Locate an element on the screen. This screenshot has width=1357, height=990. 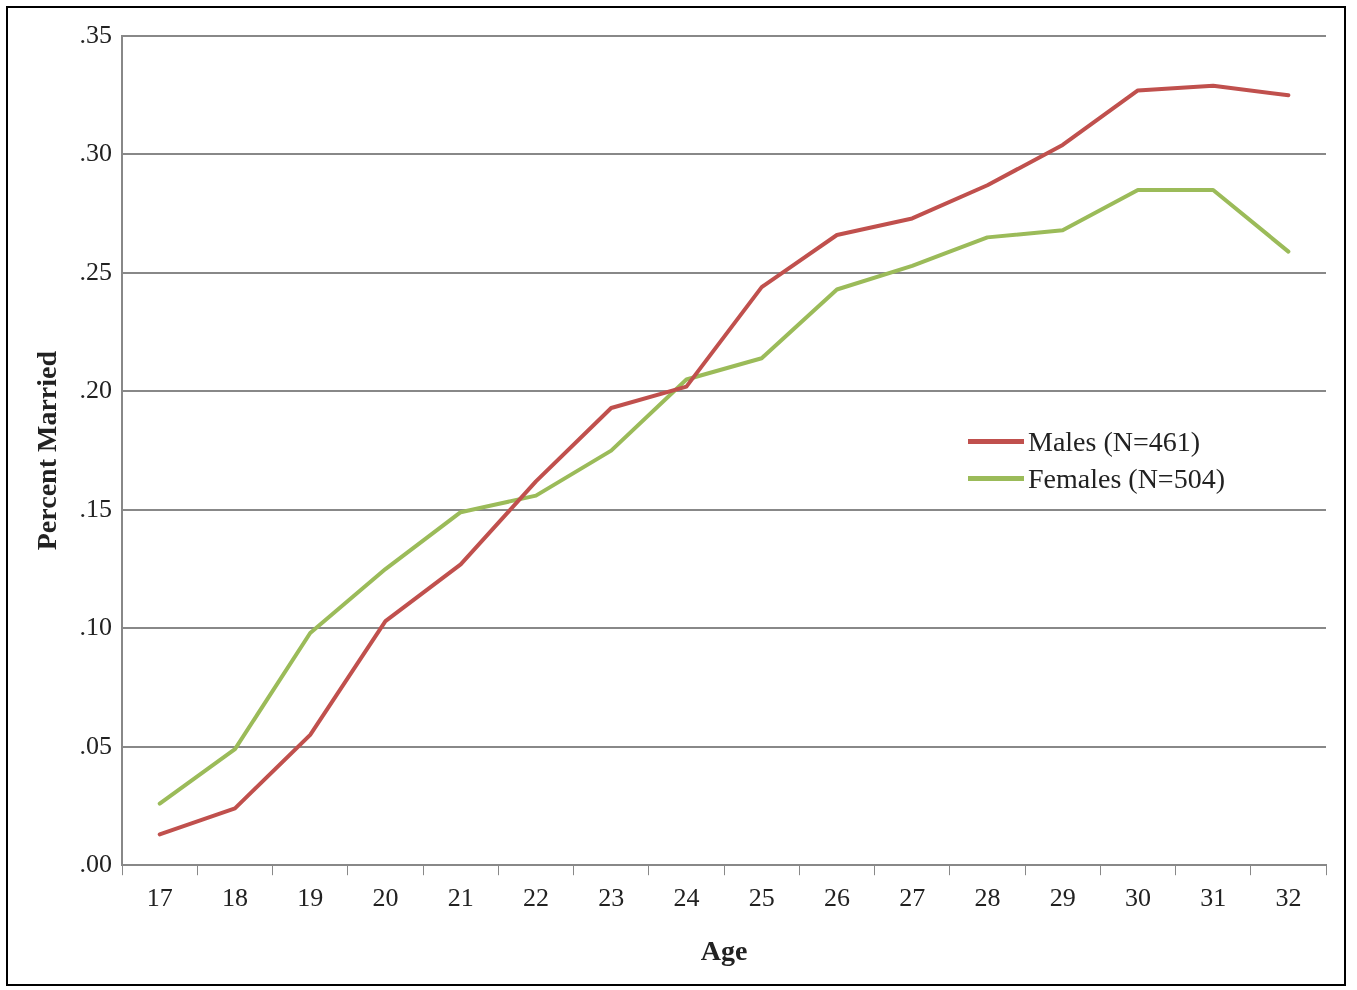
legend-label: Females (N=504) is located at coordinates (1126, 478).